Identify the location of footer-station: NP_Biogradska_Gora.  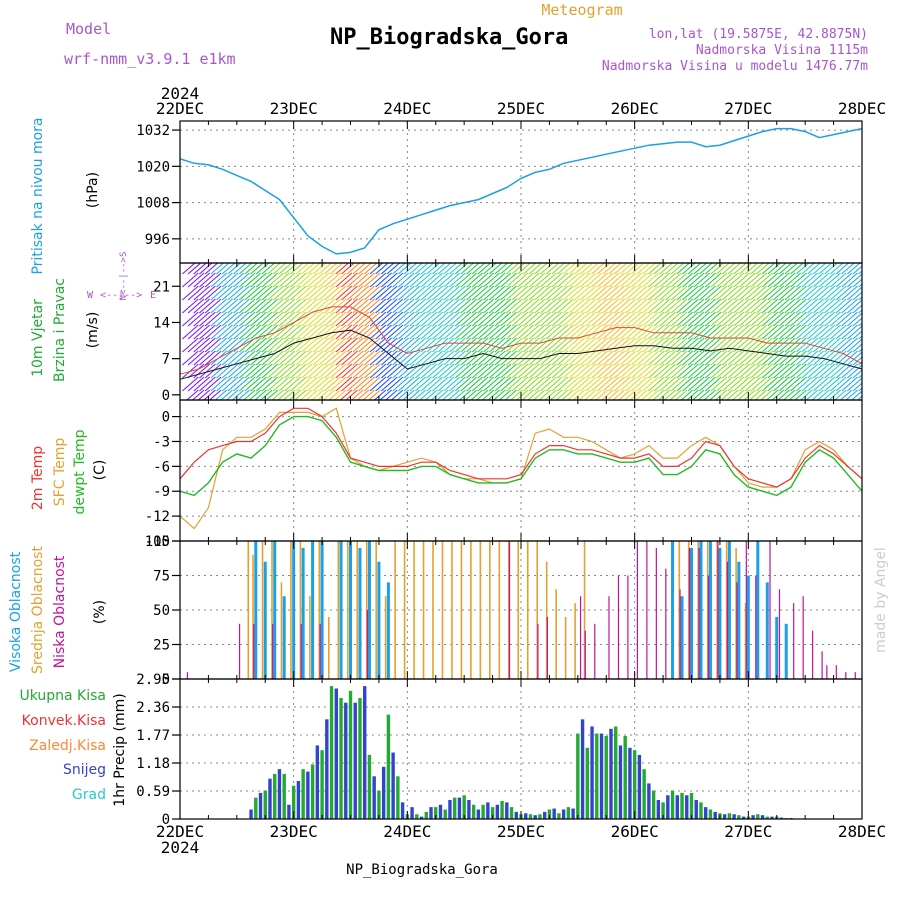
(422, 870).